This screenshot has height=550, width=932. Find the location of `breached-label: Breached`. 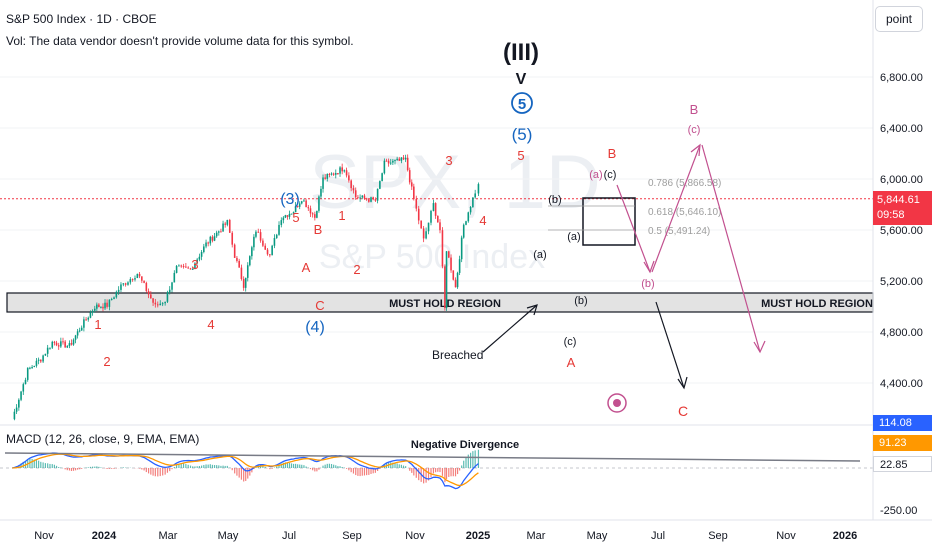

breached-label: Breached is located at coordinates (457, 355).